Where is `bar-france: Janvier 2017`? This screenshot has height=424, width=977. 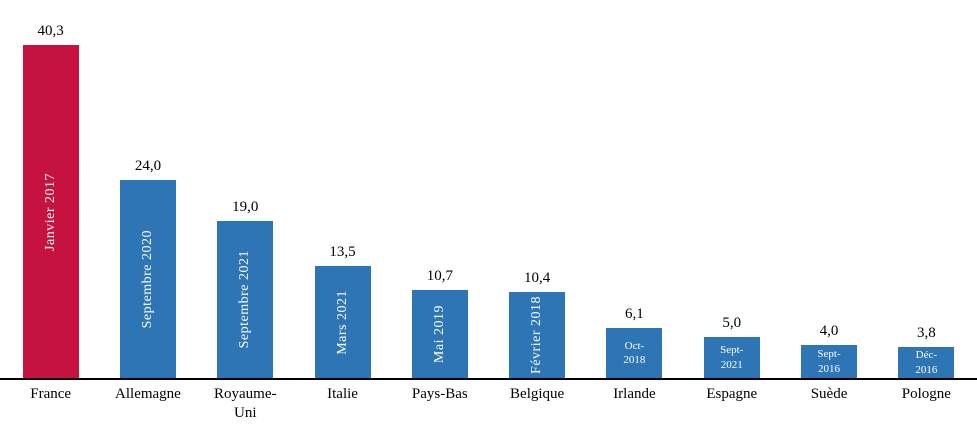
bar-france: Janvier 2017 is located at coordinates (50, 211).